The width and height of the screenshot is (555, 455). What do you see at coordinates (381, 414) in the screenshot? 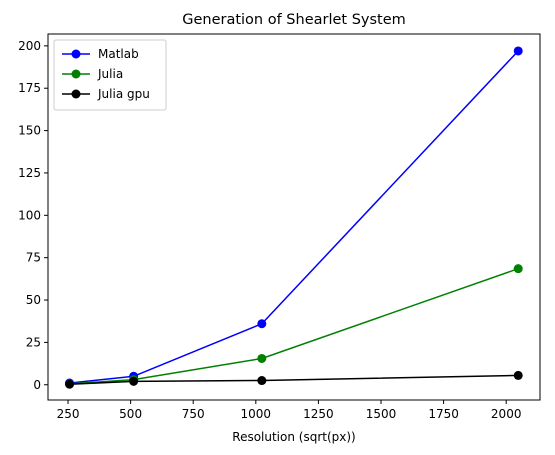
I see `x-tick-label: 1500` at bounding box center [381, 414].